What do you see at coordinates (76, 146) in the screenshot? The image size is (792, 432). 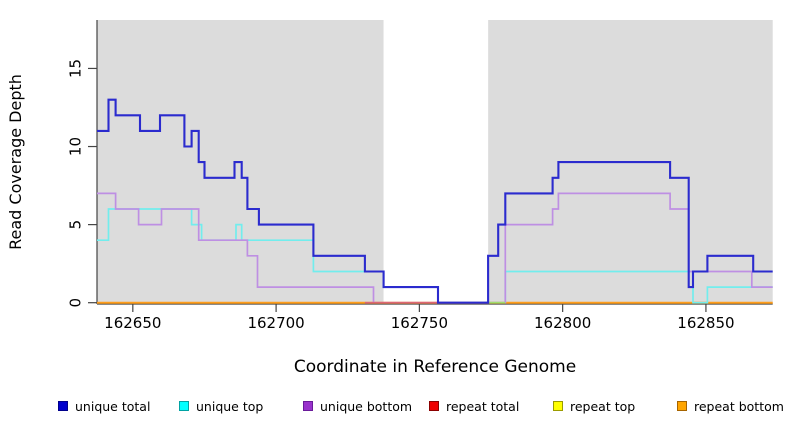 I see `y-tick-label: 10` at bounding box center [76, 146].